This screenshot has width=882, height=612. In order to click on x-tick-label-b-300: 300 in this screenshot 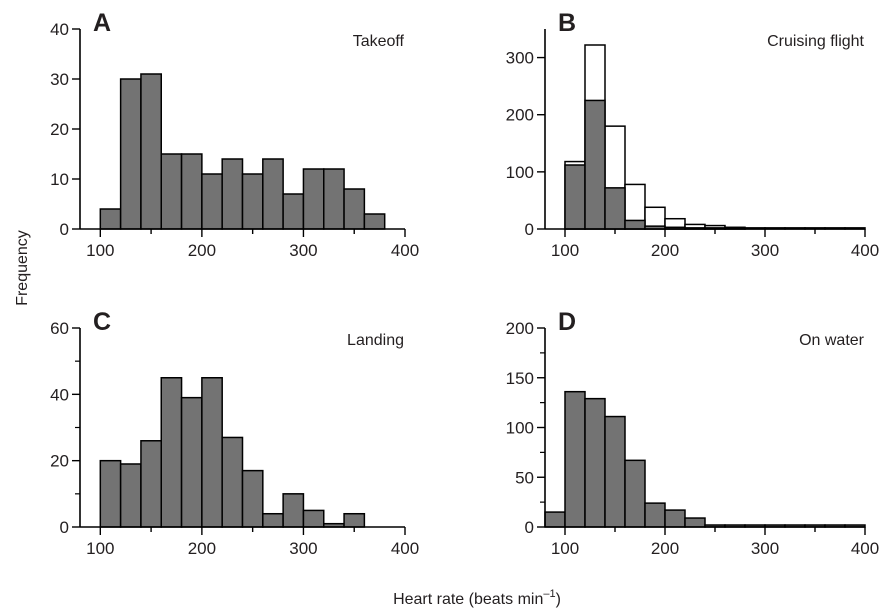, I will do `click(765, 250)`.